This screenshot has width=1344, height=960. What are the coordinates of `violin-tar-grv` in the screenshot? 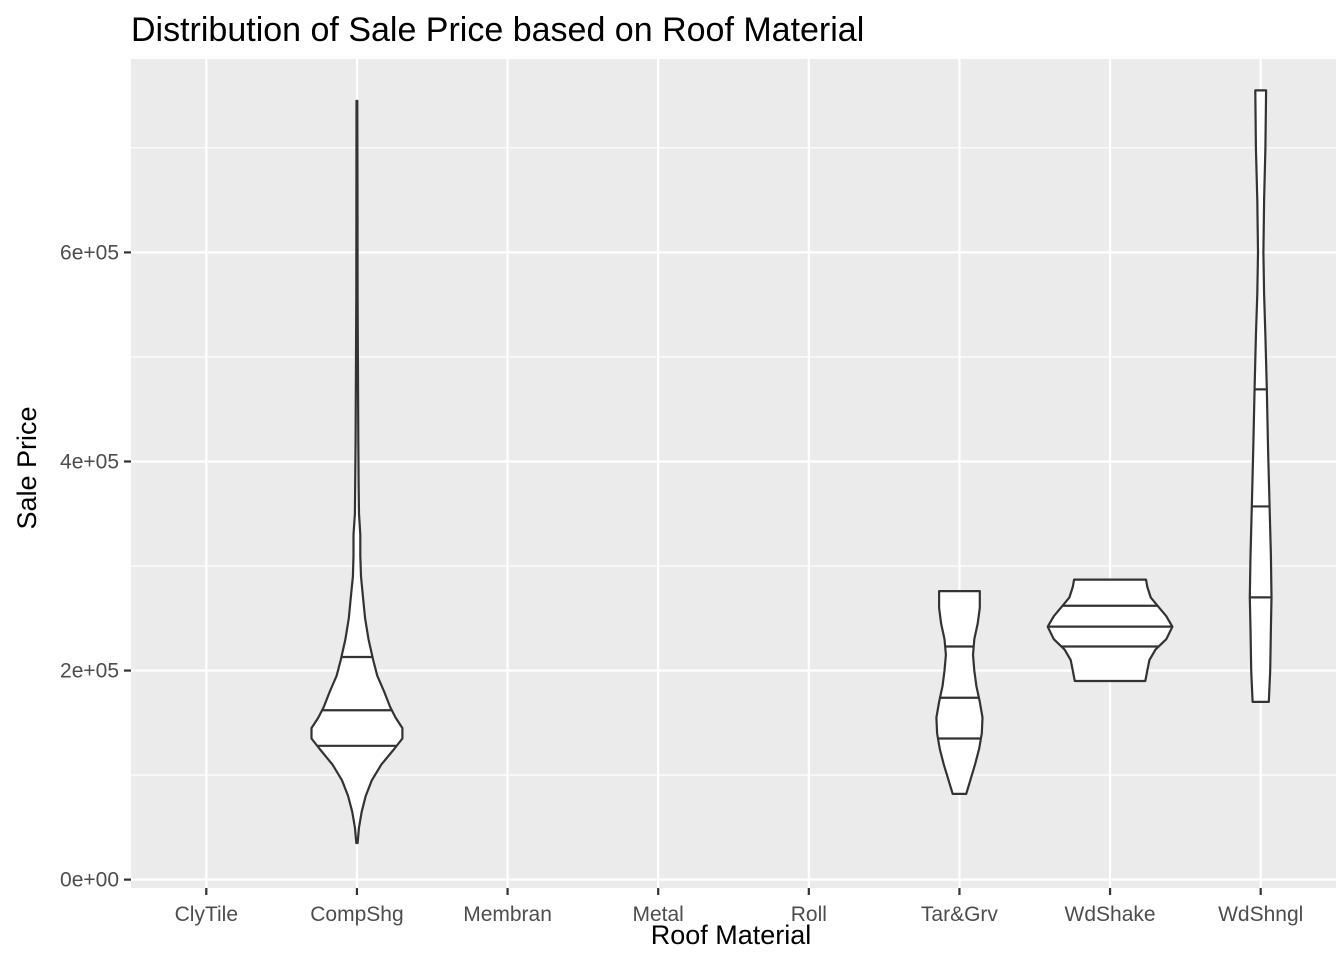 It's located at (959, 692).